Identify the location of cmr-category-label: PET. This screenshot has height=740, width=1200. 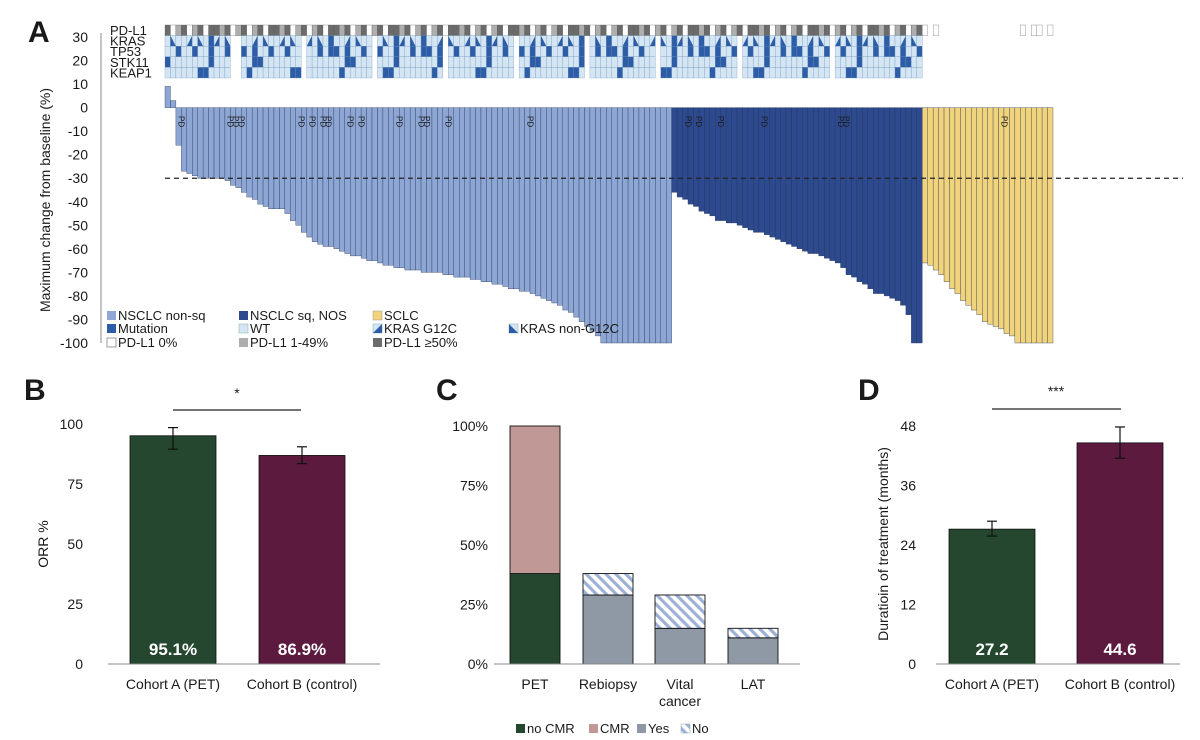
(535, 684).